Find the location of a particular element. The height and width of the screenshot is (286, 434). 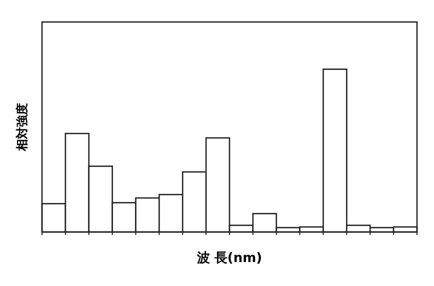

y-axis-title: 相対強度 is located at coordinates (22, 127).